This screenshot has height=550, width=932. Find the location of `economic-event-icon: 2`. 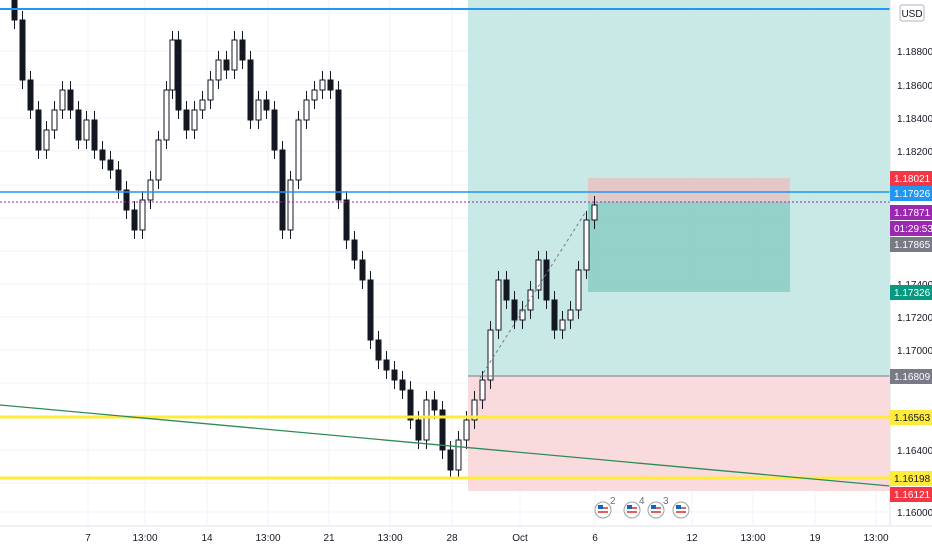

economic-event-icon: 2 is located at coordinates (605, 507).